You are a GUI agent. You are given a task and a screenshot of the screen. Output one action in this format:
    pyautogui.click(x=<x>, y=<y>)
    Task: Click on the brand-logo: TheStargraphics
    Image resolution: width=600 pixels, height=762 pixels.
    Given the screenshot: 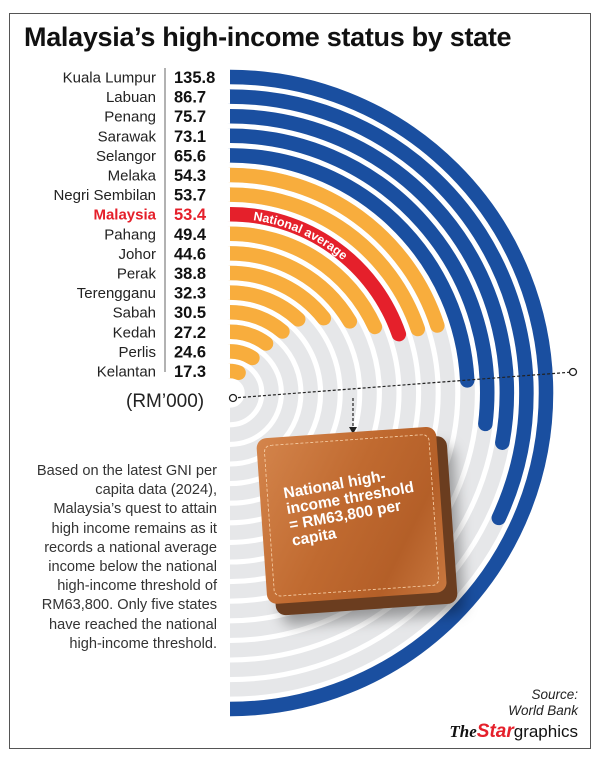 What is the action you would take?
    pyautogui.click(x=513, y=732)
    